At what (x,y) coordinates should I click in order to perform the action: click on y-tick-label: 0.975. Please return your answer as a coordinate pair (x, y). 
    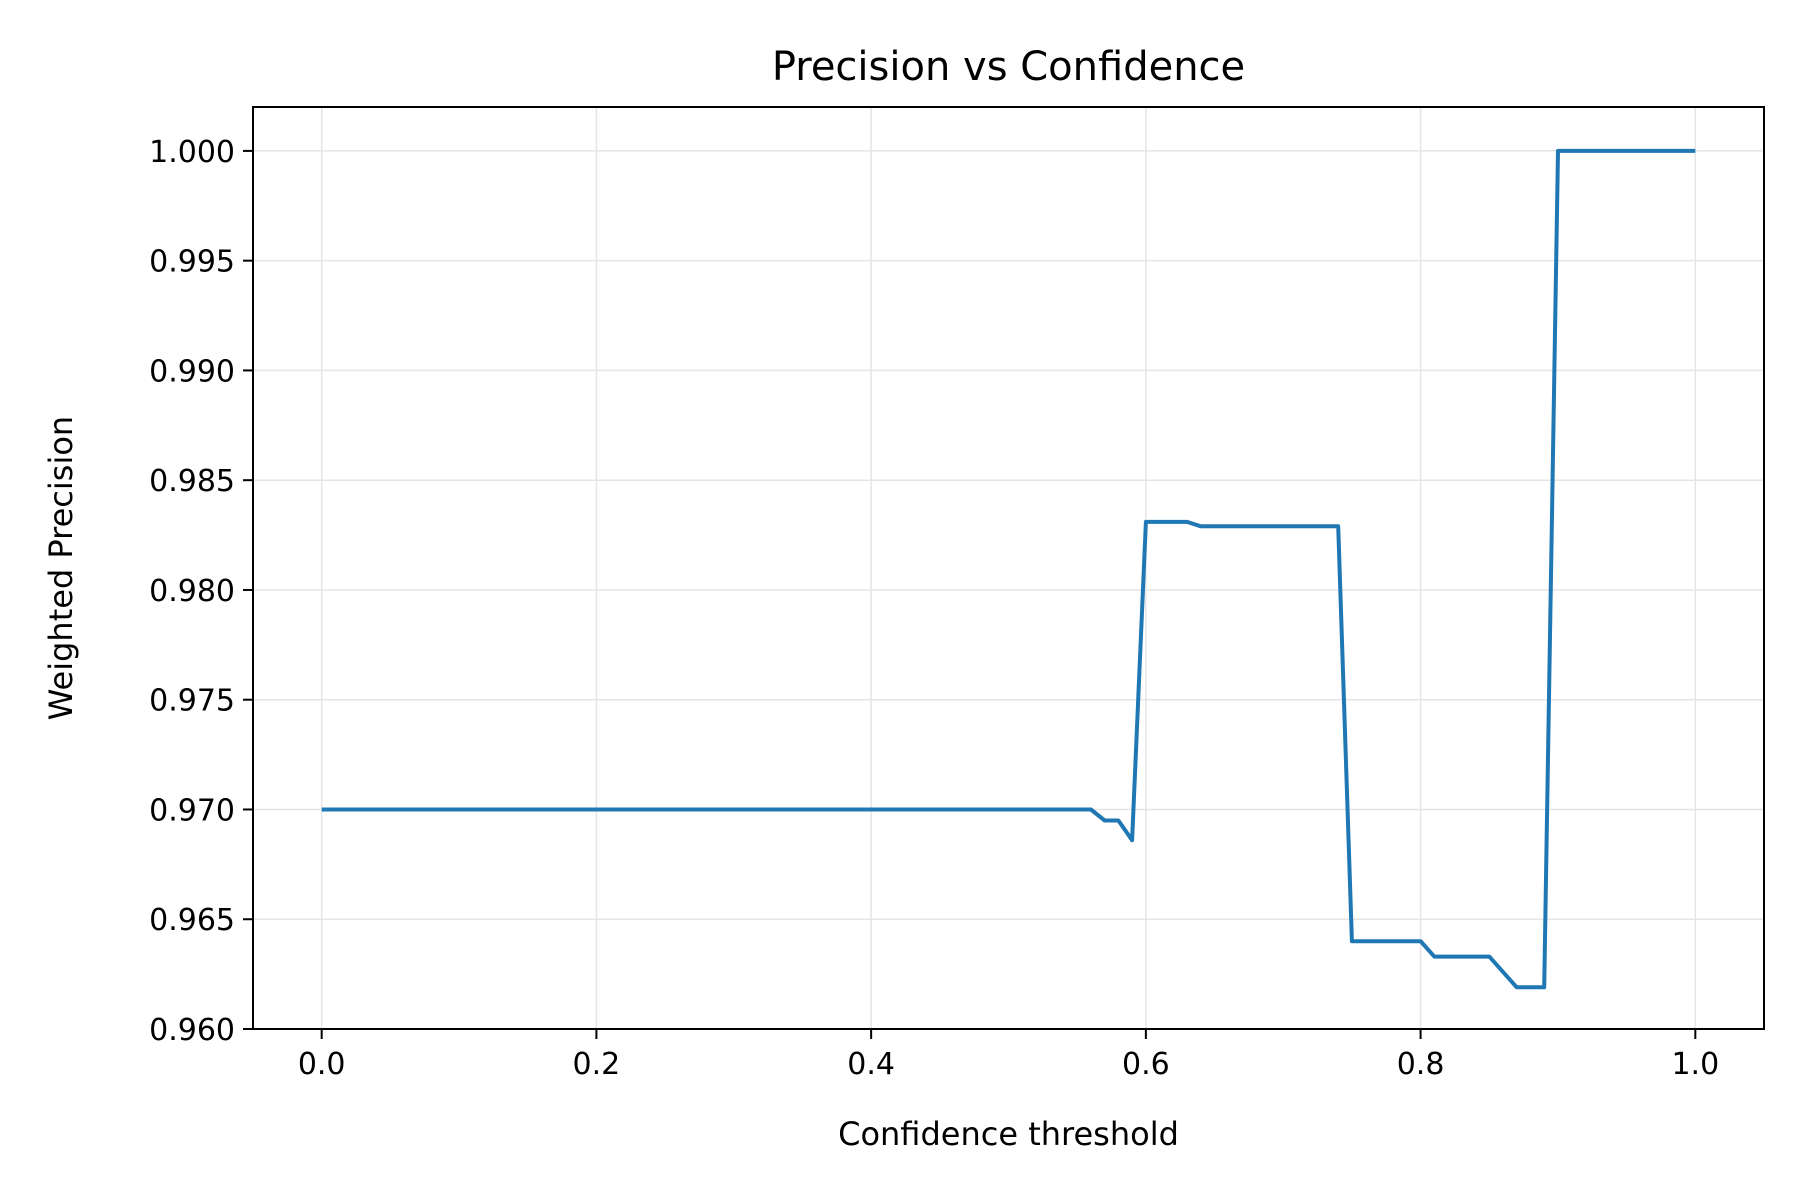
    Looking at the image, I should click on (192, 701).